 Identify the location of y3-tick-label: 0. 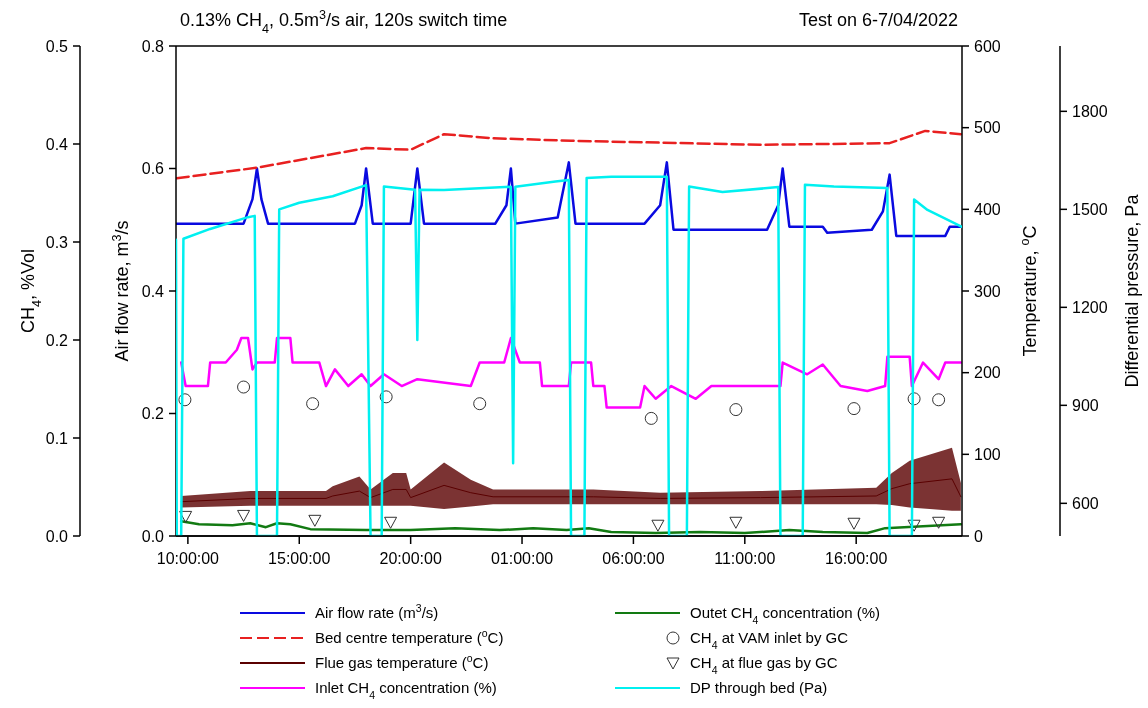
(978, 536).